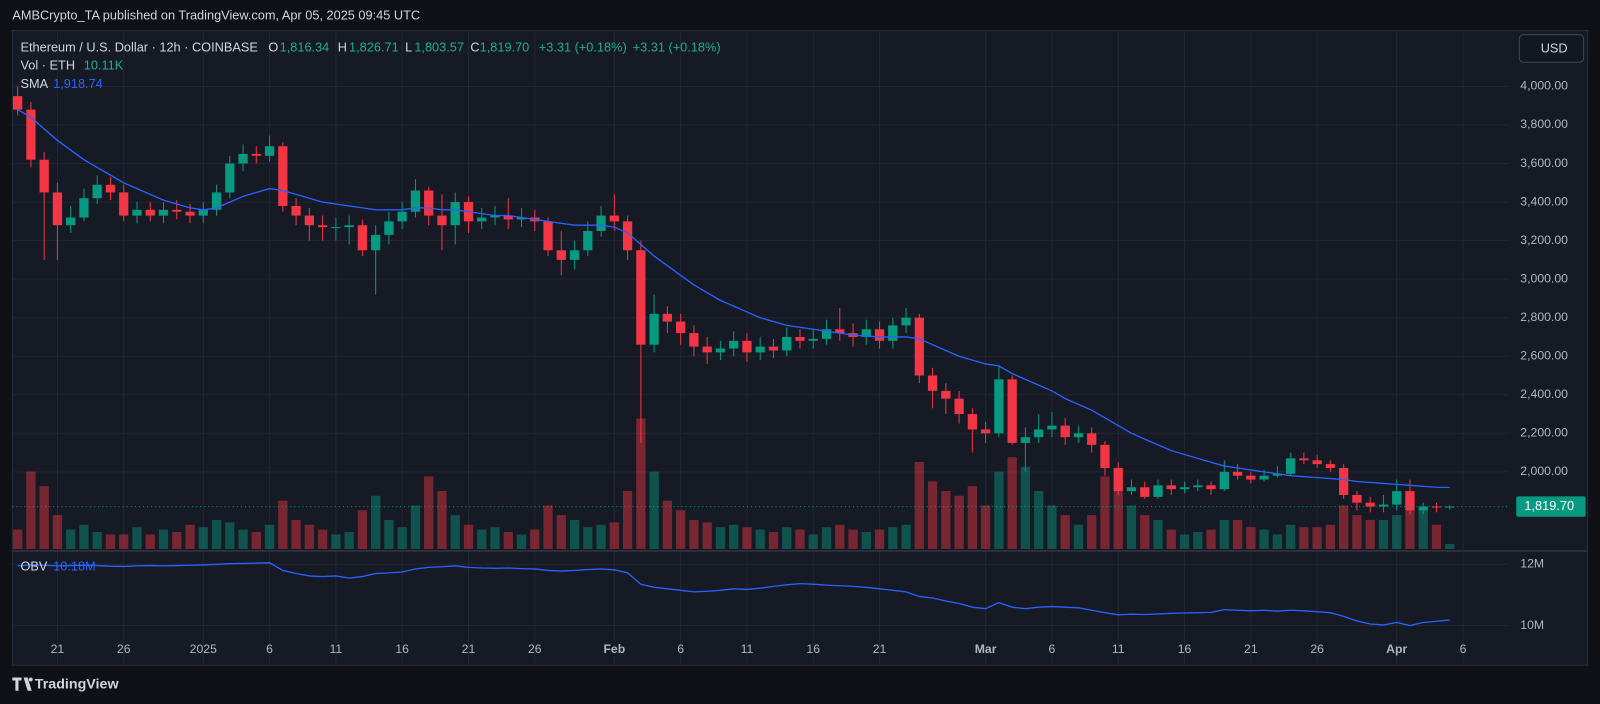  Describe the element at coordinates (138, 46) in the screenshot. I see `symbol: Ethereum / U.S. Dollar · 12h · COINBASE` at that location.